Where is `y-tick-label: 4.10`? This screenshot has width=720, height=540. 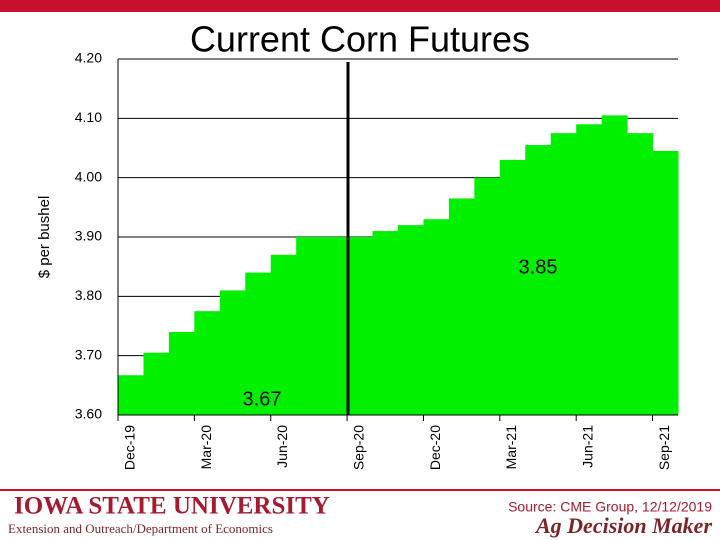
y-tick-label: 4.10 is located at coordinates (88, 117).